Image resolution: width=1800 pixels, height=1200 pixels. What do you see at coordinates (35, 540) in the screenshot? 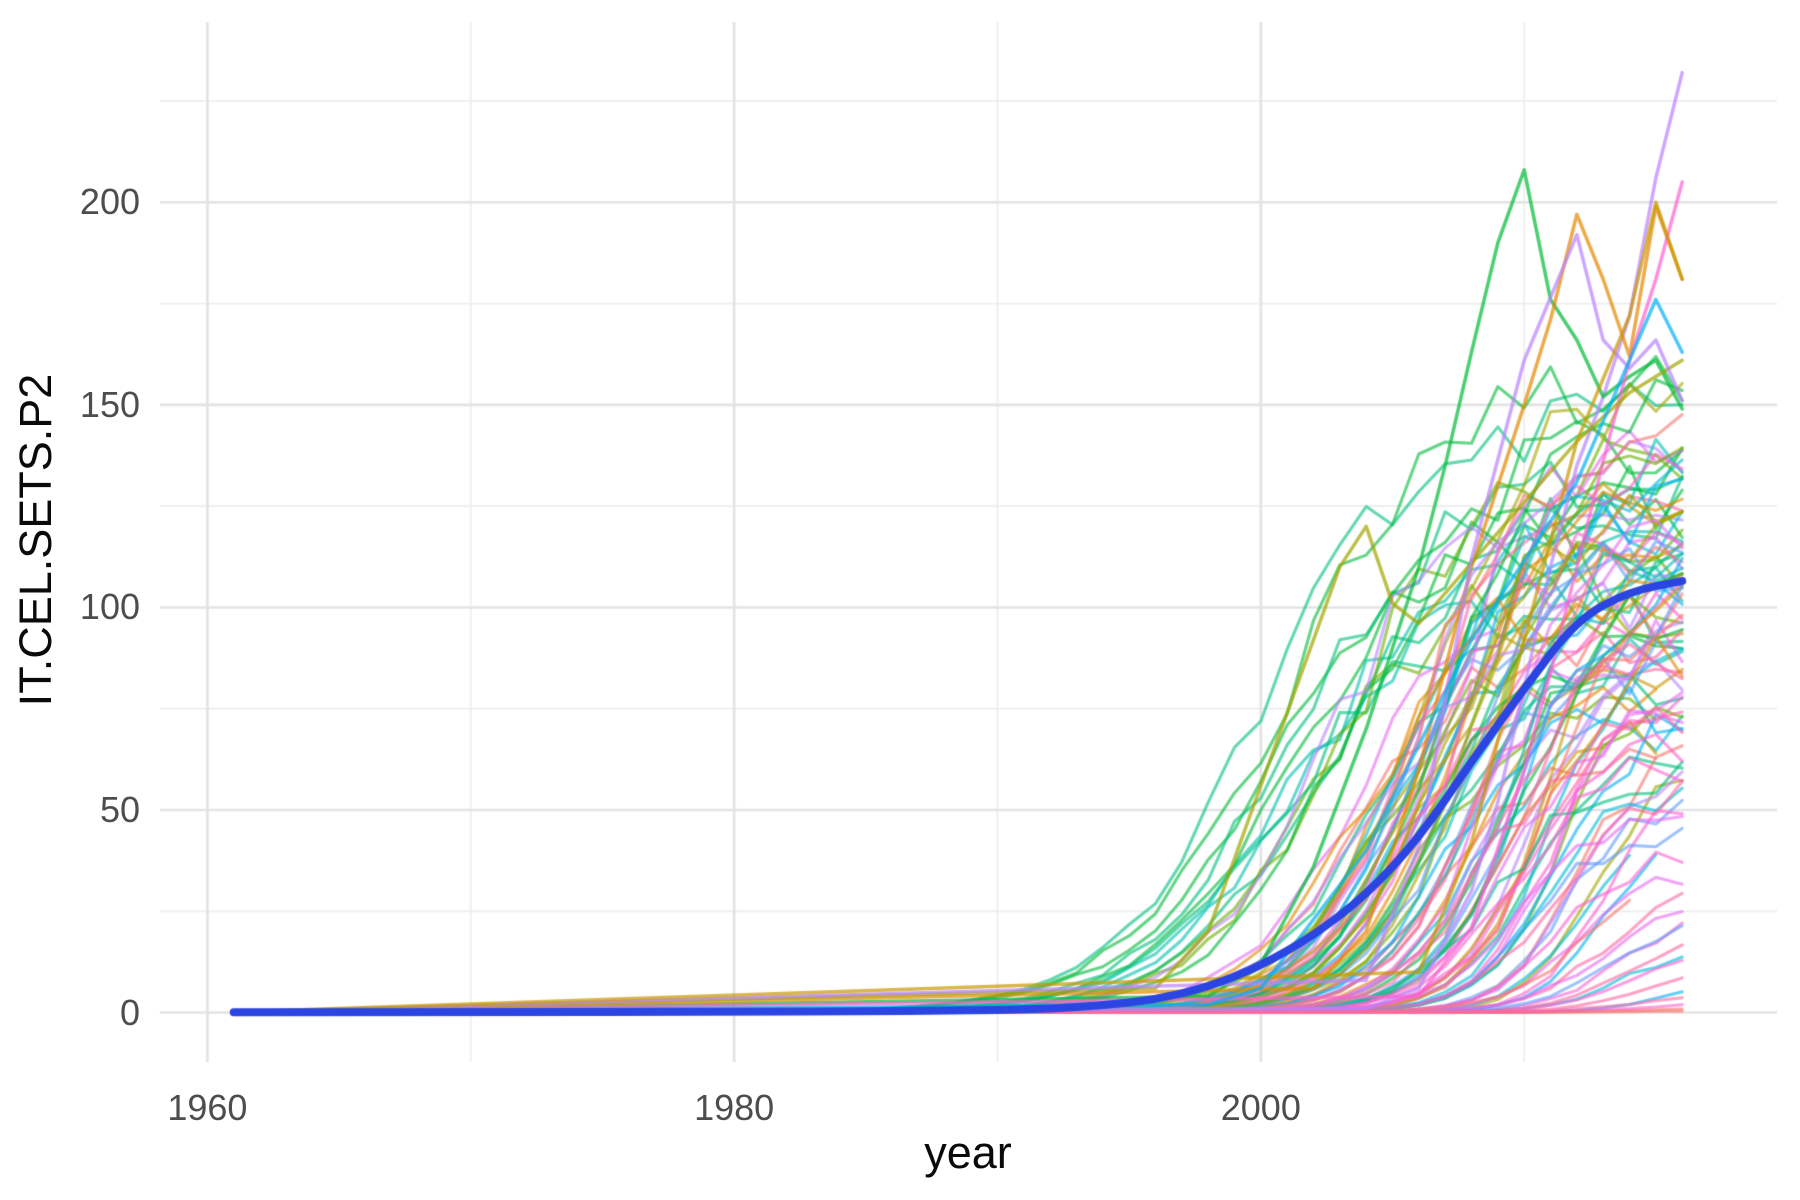
I see `y-axis-title: IT.CEL.SETS.P2` at bounding box center [35, 540].